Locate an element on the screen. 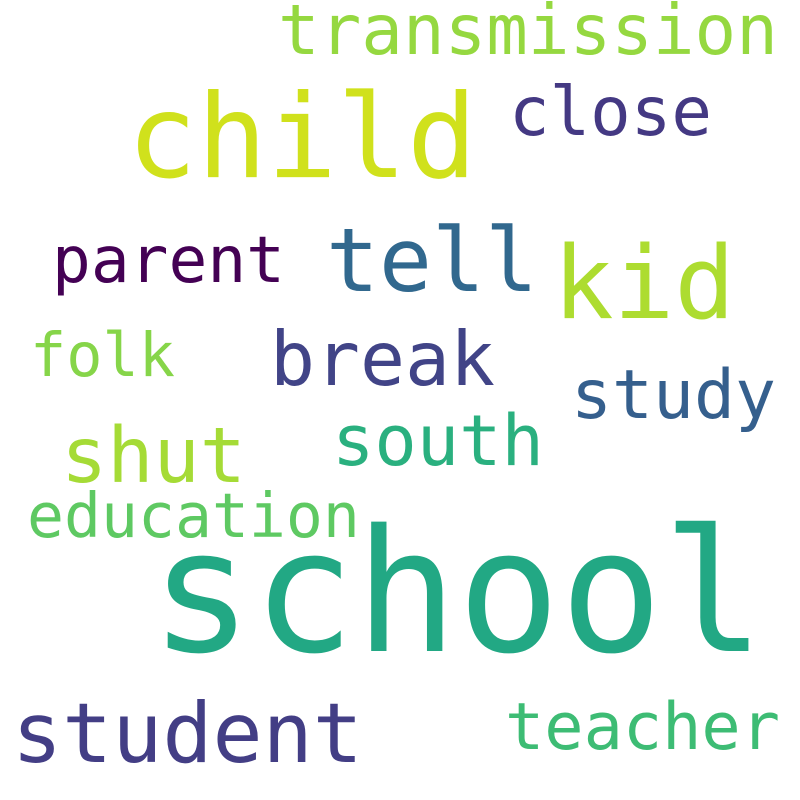 This screenshot has height=800, width=800. word-study: study is located at coordinates (673, 396).